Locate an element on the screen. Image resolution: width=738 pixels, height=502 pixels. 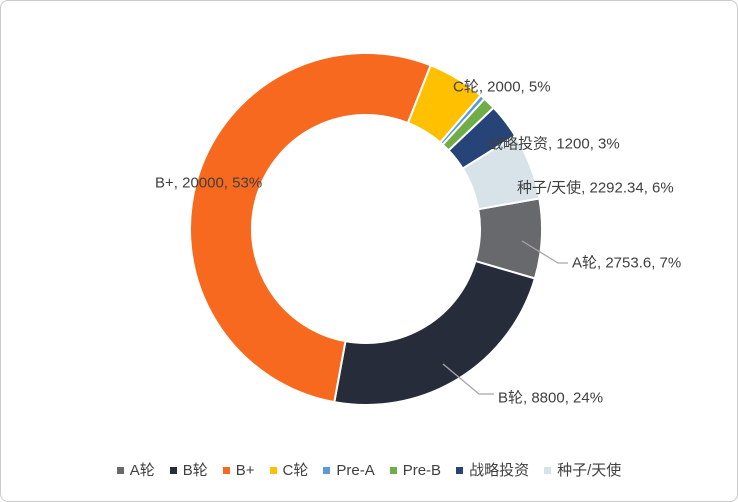
chart-legend: A轮 B轮 B+ C轮 Pre-A Pre-B 战略投资 种子/天使 is located at coordinates (369, 470).